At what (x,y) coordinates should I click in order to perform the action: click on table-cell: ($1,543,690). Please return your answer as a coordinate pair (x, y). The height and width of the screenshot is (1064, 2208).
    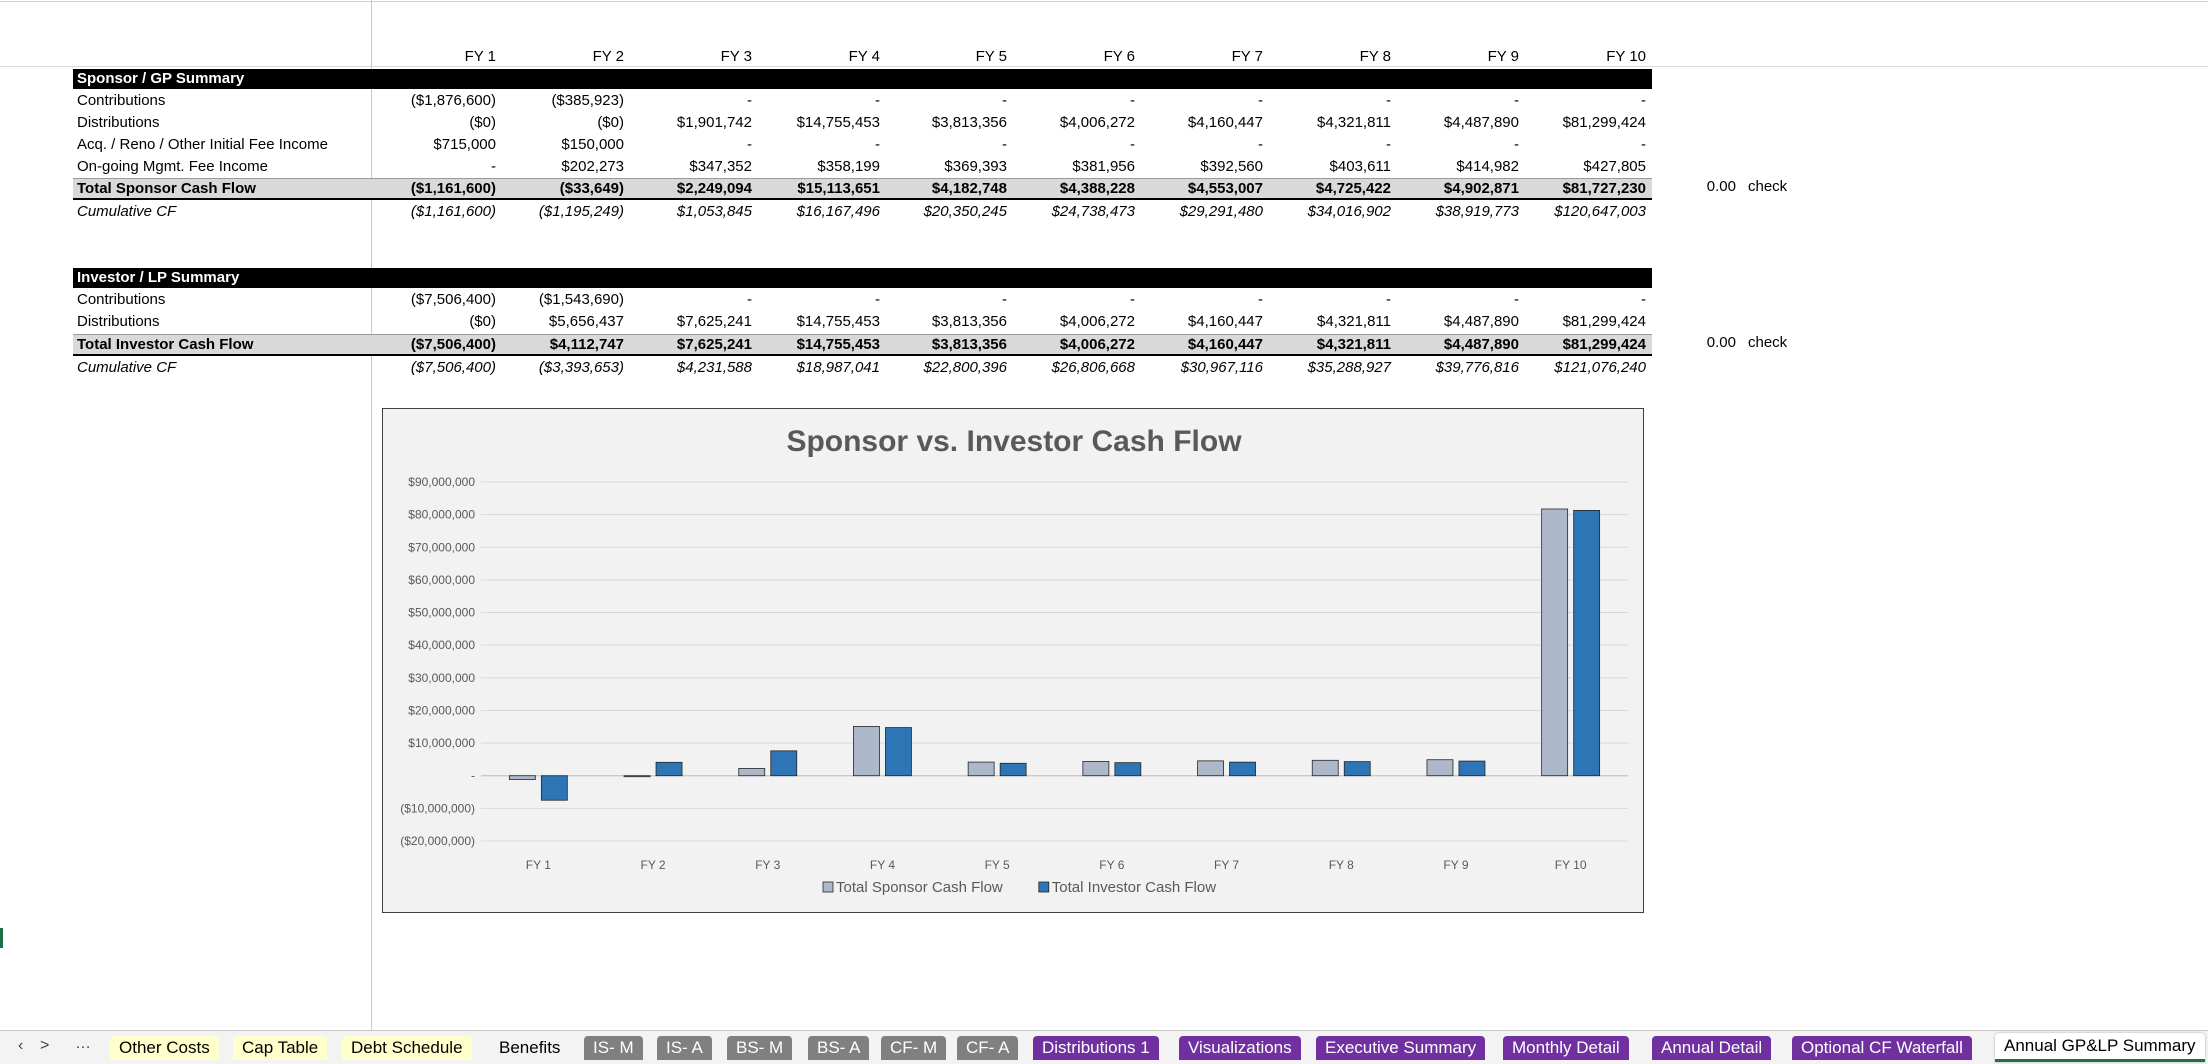
    Looking at the image, I should click on (581, 299).